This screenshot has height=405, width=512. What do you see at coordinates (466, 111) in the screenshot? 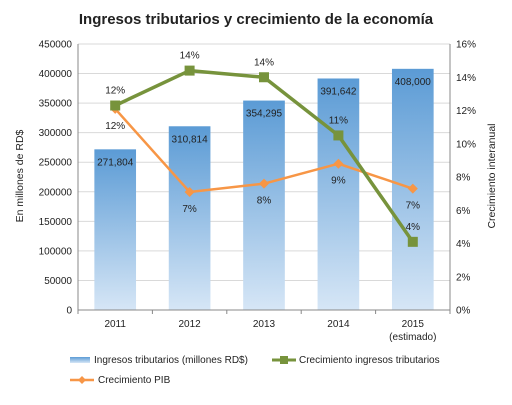
I see `y-right-tick-label: 12%` at bounding box center [466, 111].